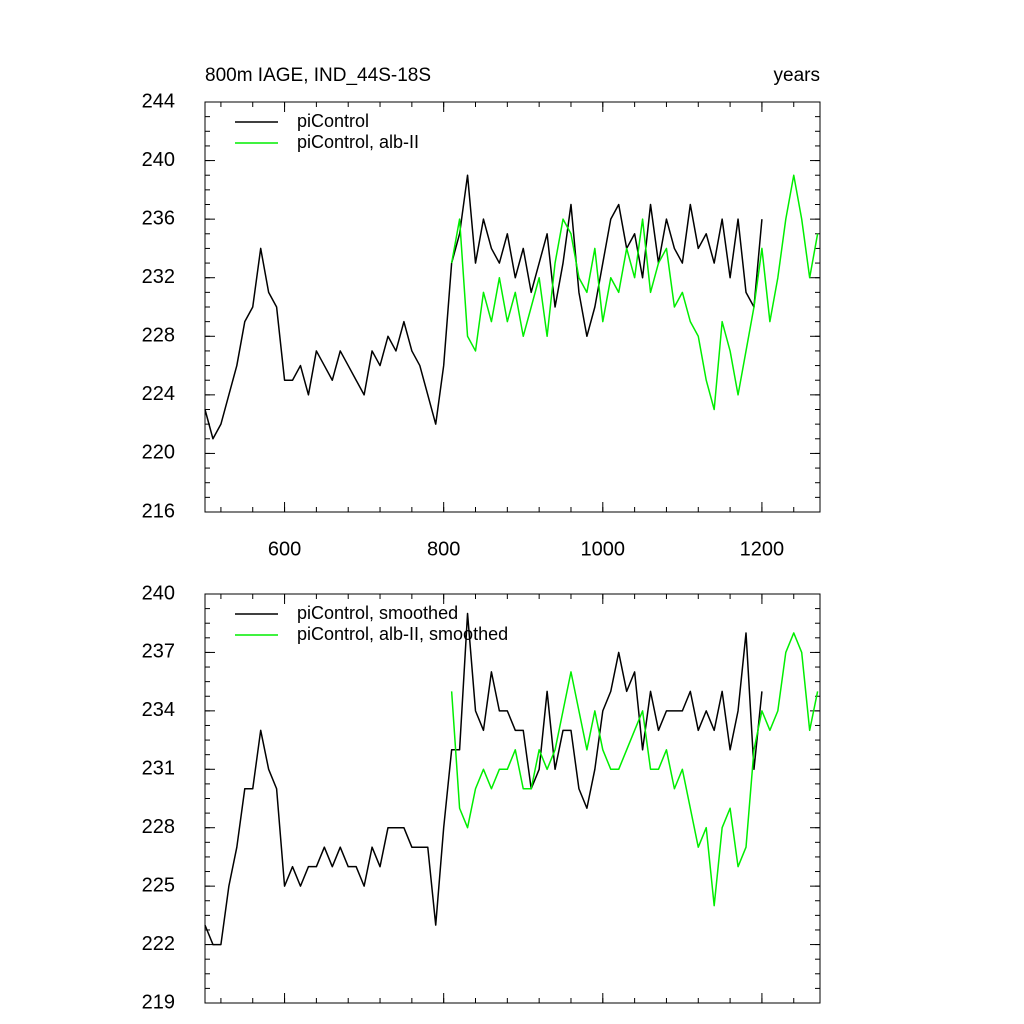  Describe the element at coordinates (158, 769) in the screenshot. I see `y-tick-label: 231` at that location.